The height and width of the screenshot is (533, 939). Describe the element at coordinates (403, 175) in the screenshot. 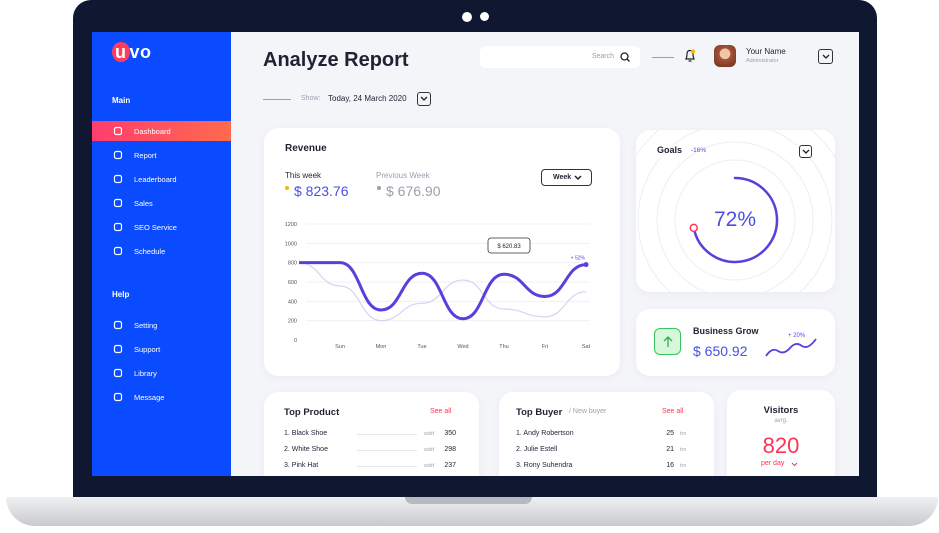

I see `legend-label: Previous Week` at that location.